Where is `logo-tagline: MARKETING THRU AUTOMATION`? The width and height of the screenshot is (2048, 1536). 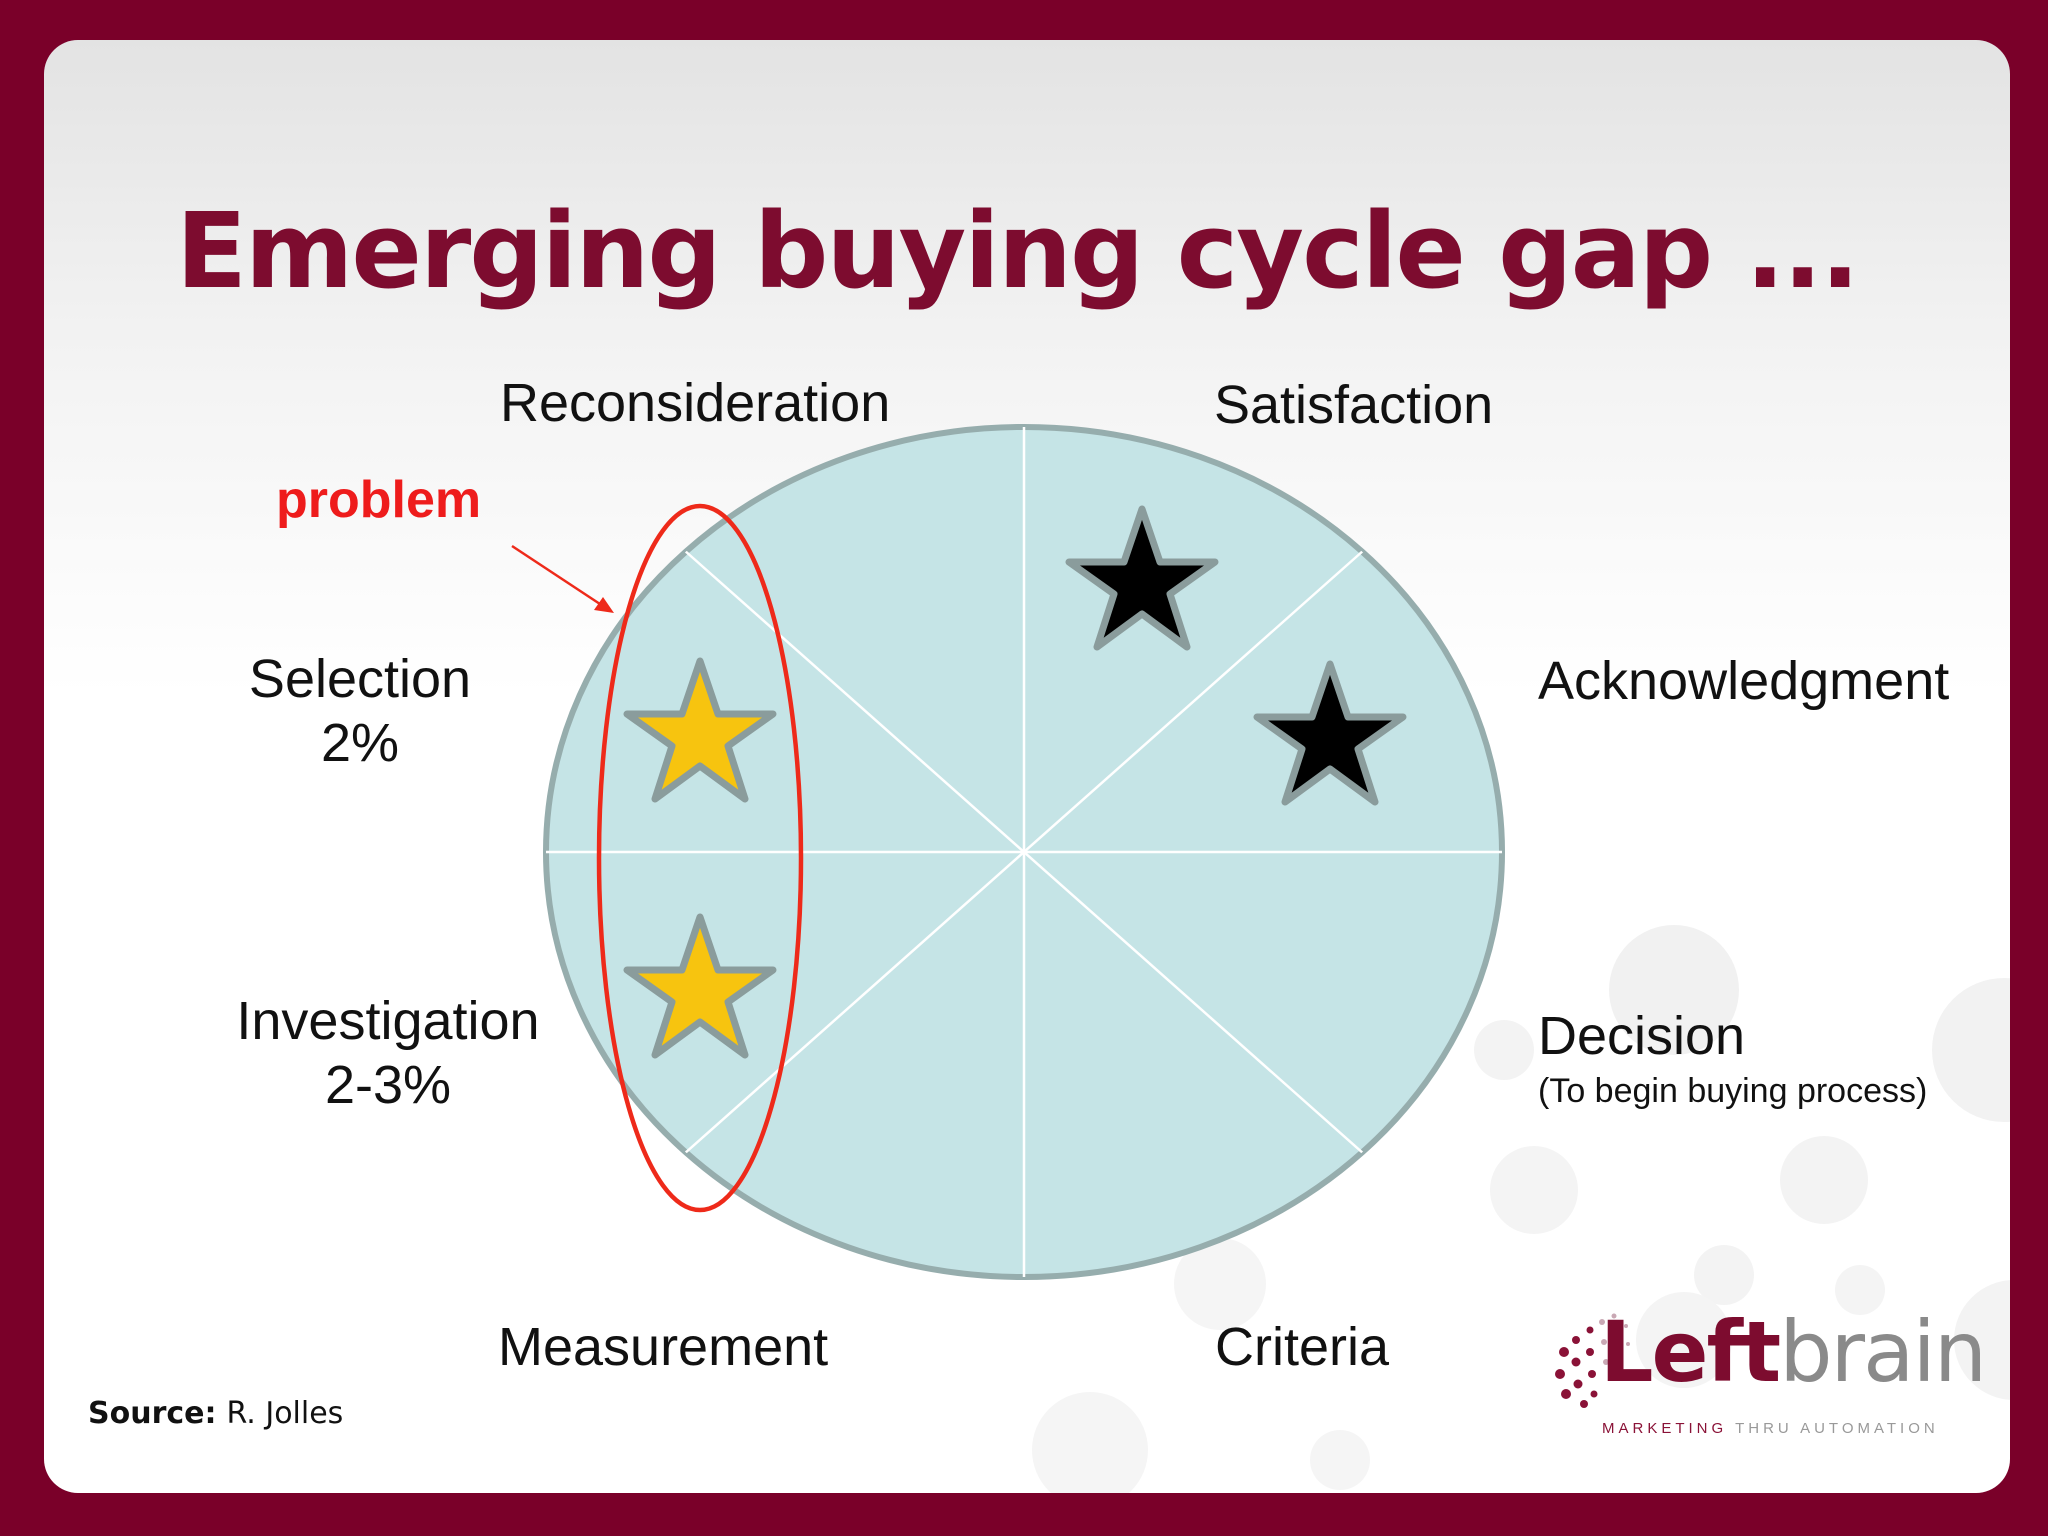
logo-tagline: MARKETING THRU AUTOMATION is located at coordinates (1770, 1428).